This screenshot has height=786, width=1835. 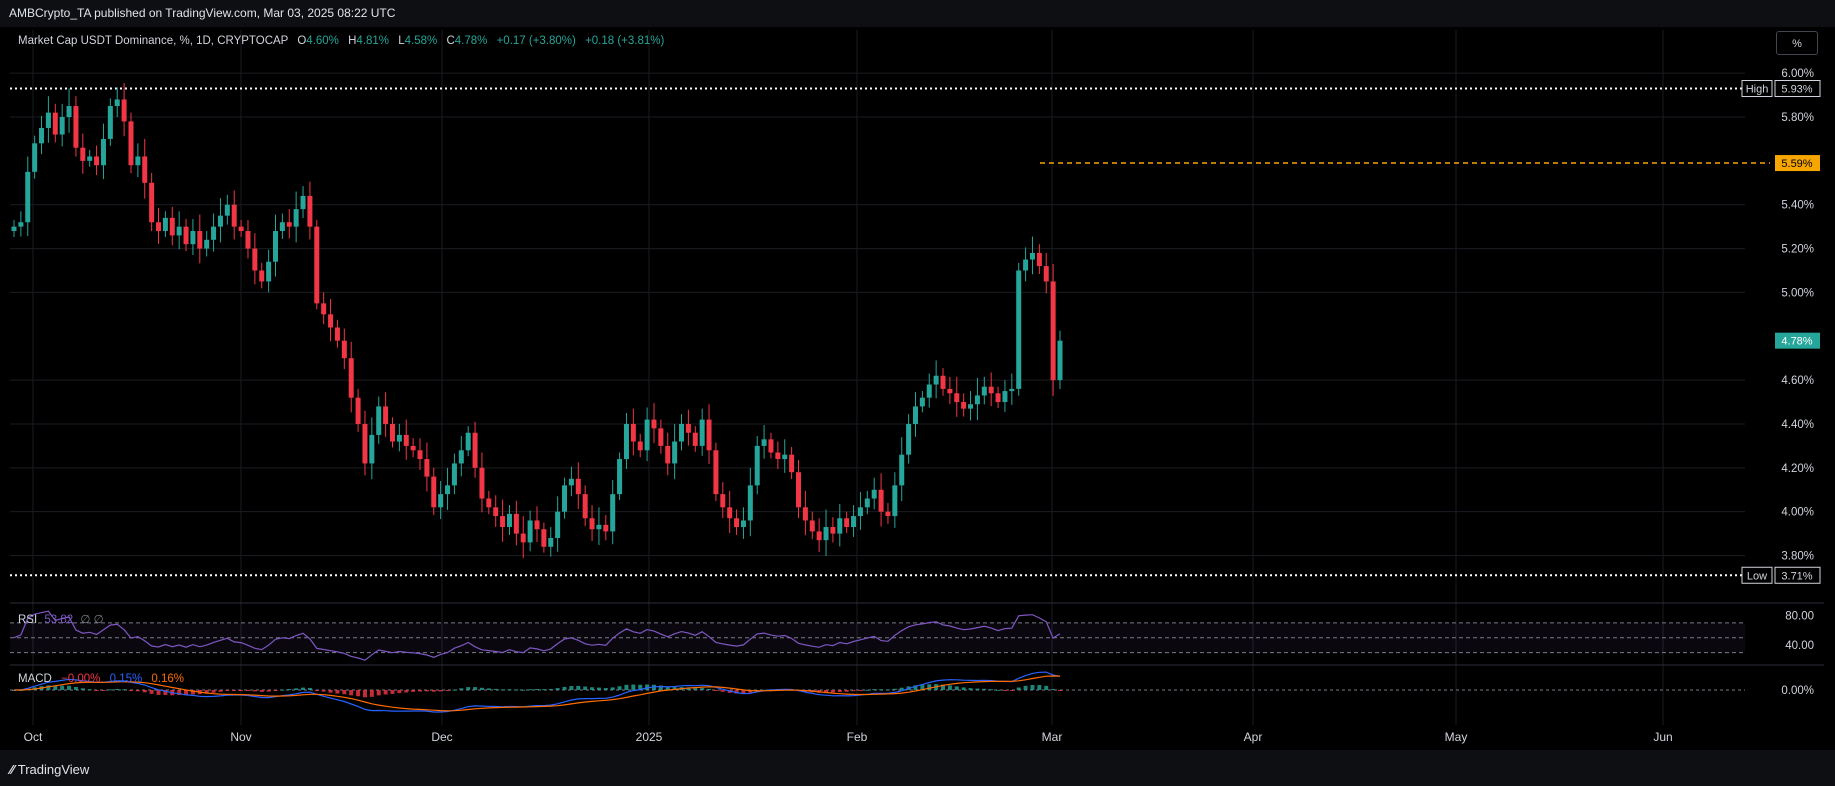 What do you see at coordinates (373, 41) in the screenshot?
I see `high-value: 4.81%` at bounding box center [373, 41].